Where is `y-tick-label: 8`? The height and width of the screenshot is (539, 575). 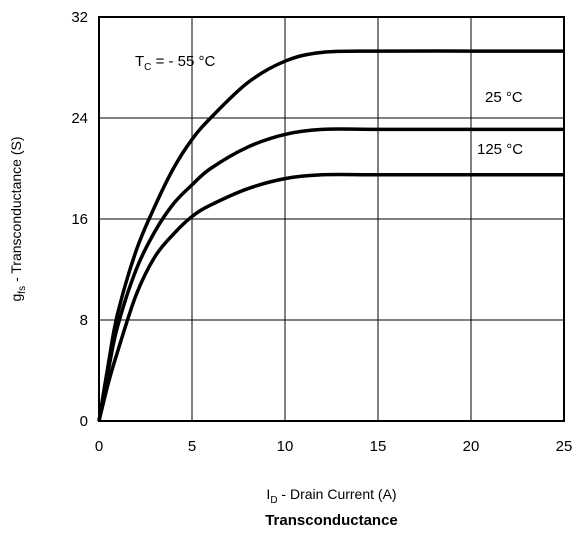 y-tick-label: 8 is located at coordinates (84, 320).